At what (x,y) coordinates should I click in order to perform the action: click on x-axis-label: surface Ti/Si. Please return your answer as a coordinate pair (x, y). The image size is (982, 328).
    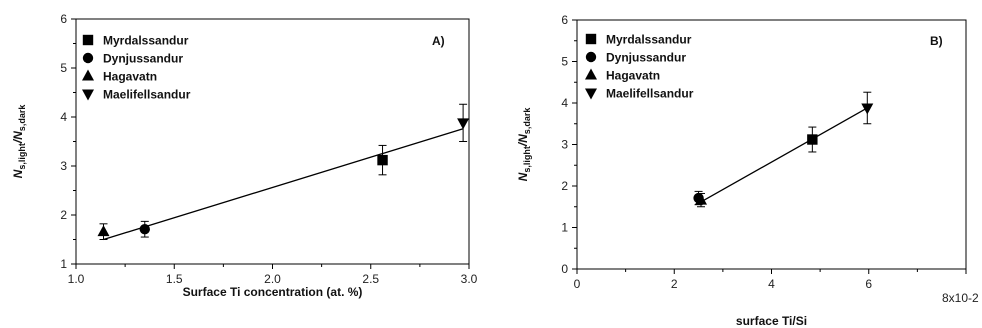
    Looking at the image, I should click on (771, 321).